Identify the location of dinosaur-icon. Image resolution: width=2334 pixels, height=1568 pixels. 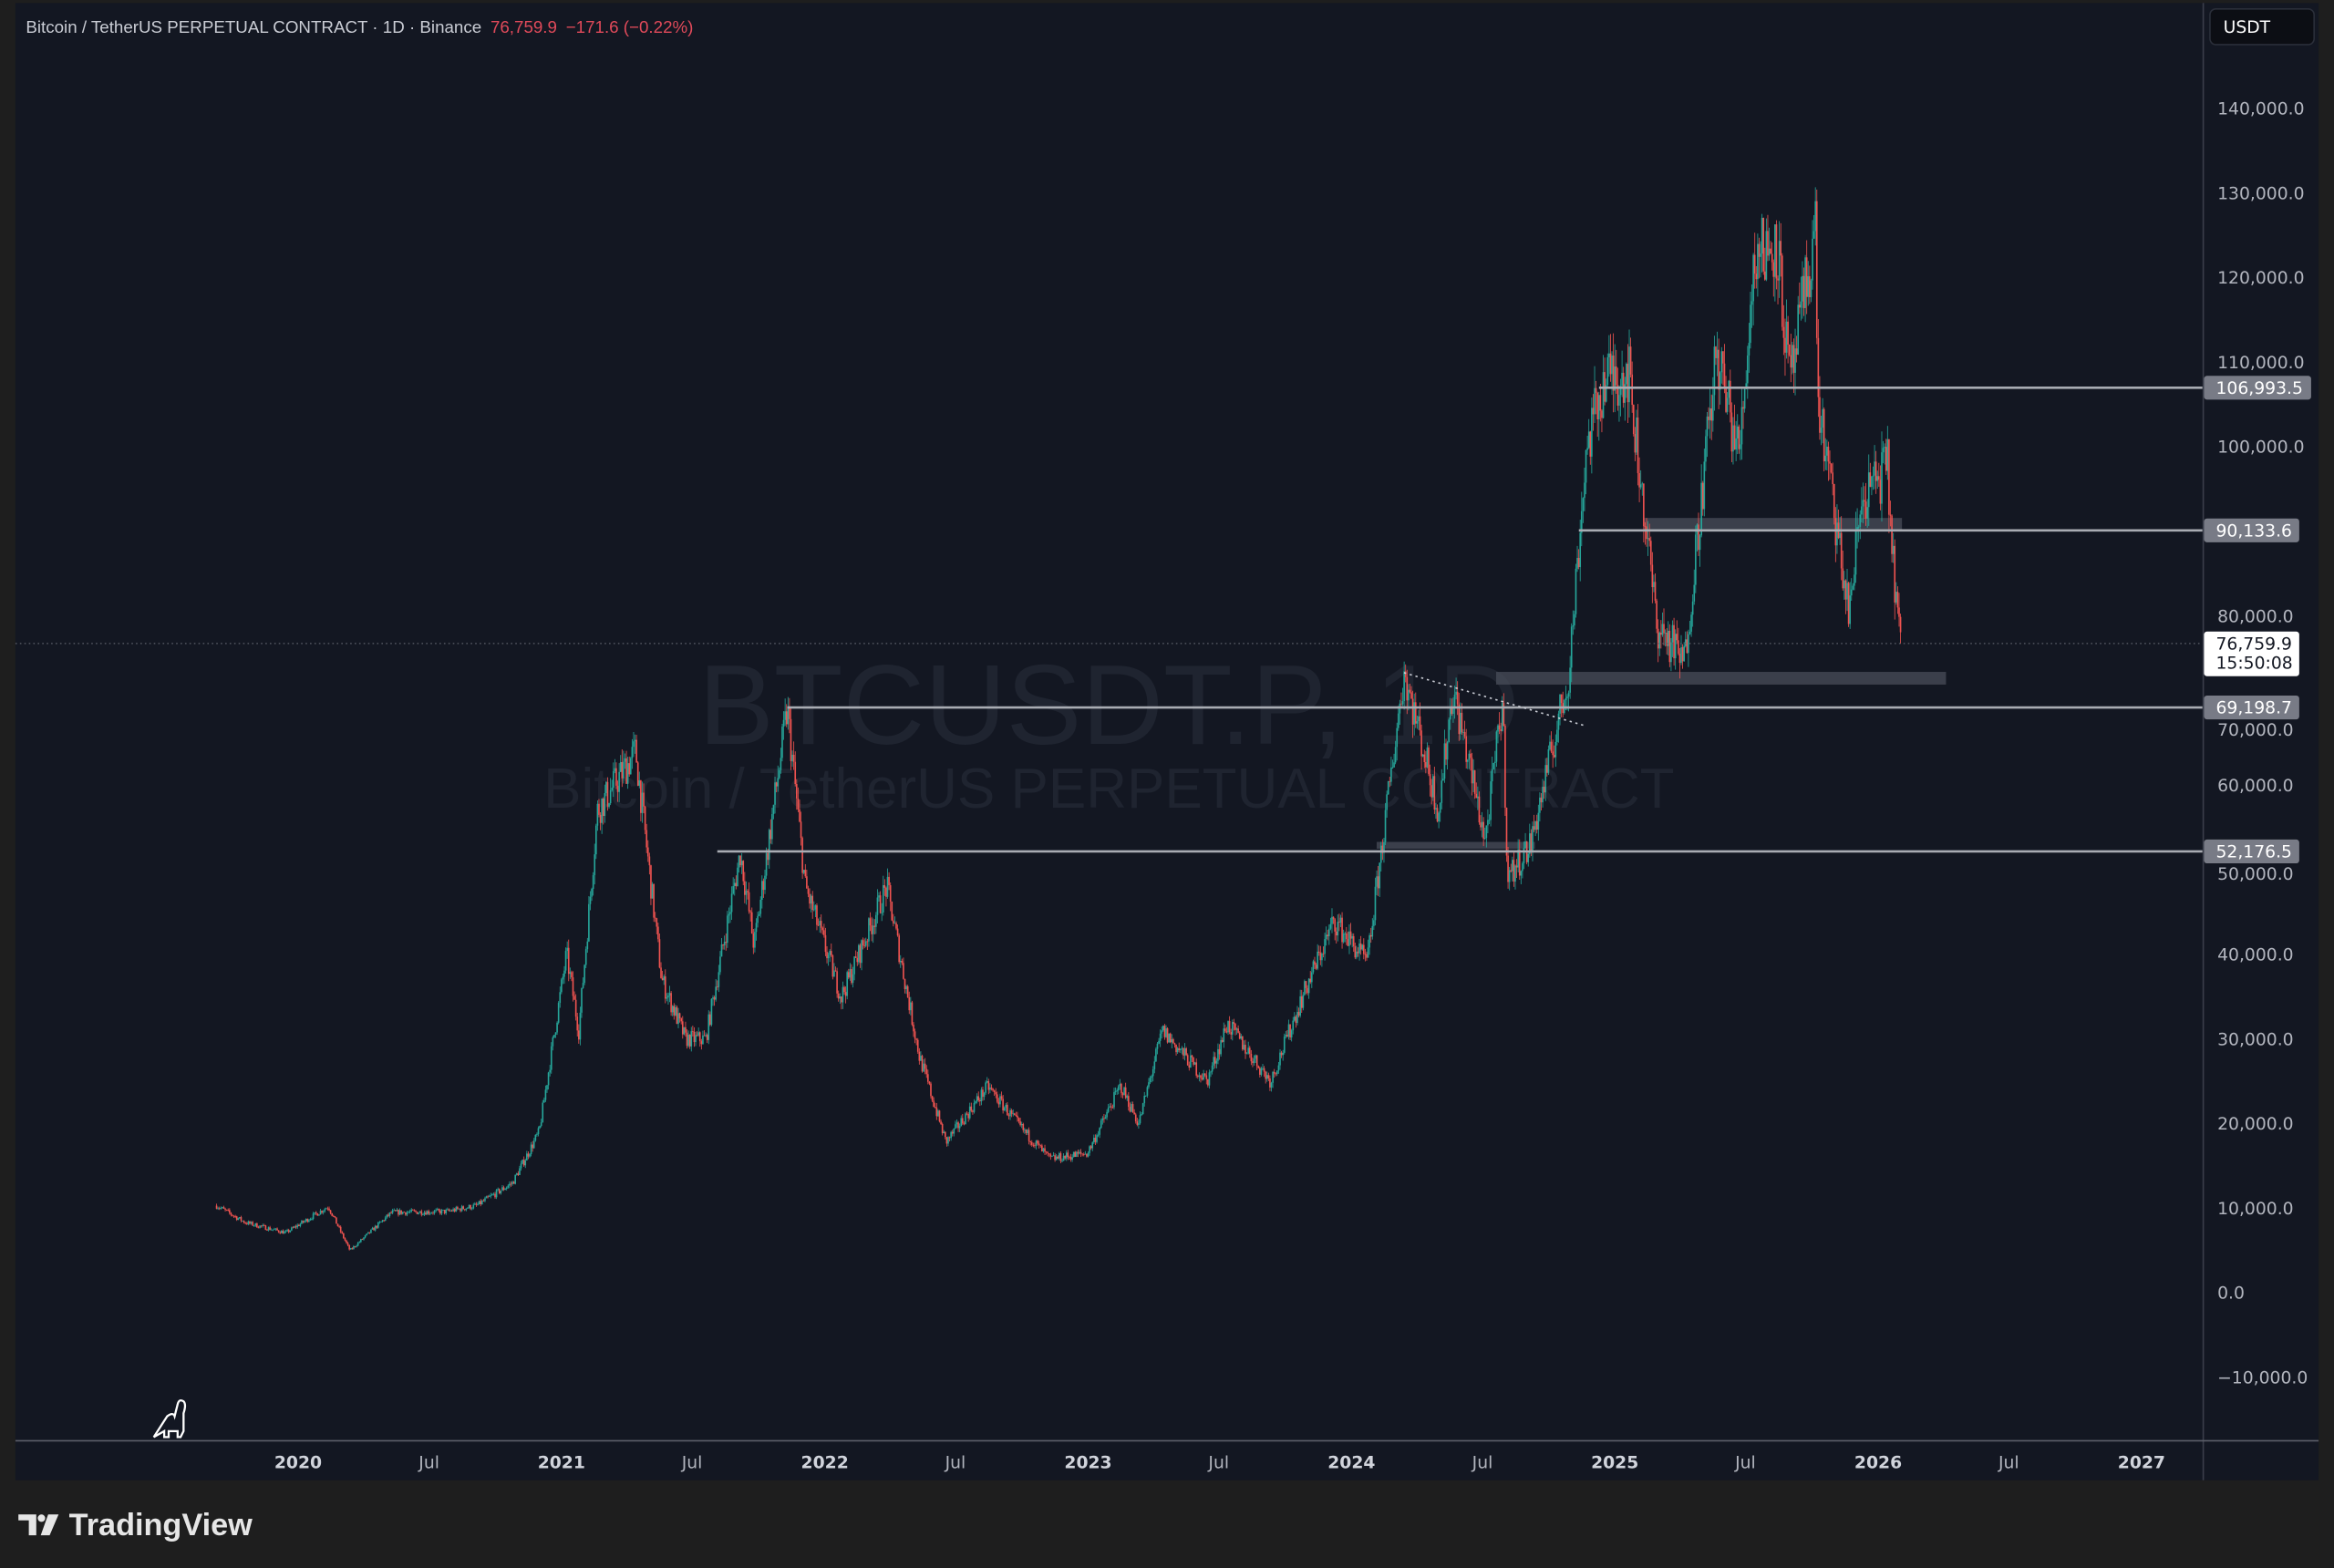
(169, 1419).